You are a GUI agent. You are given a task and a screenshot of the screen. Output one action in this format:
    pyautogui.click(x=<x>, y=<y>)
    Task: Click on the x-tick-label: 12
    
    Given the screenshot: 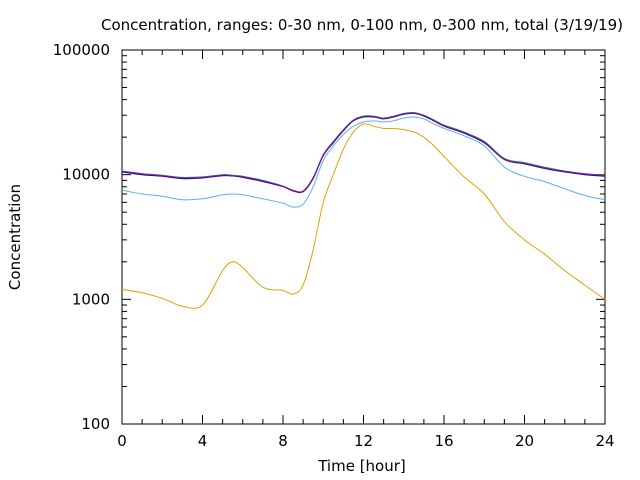 What is the action you would take?
    pyautogui.click(x=363, y=441)
    